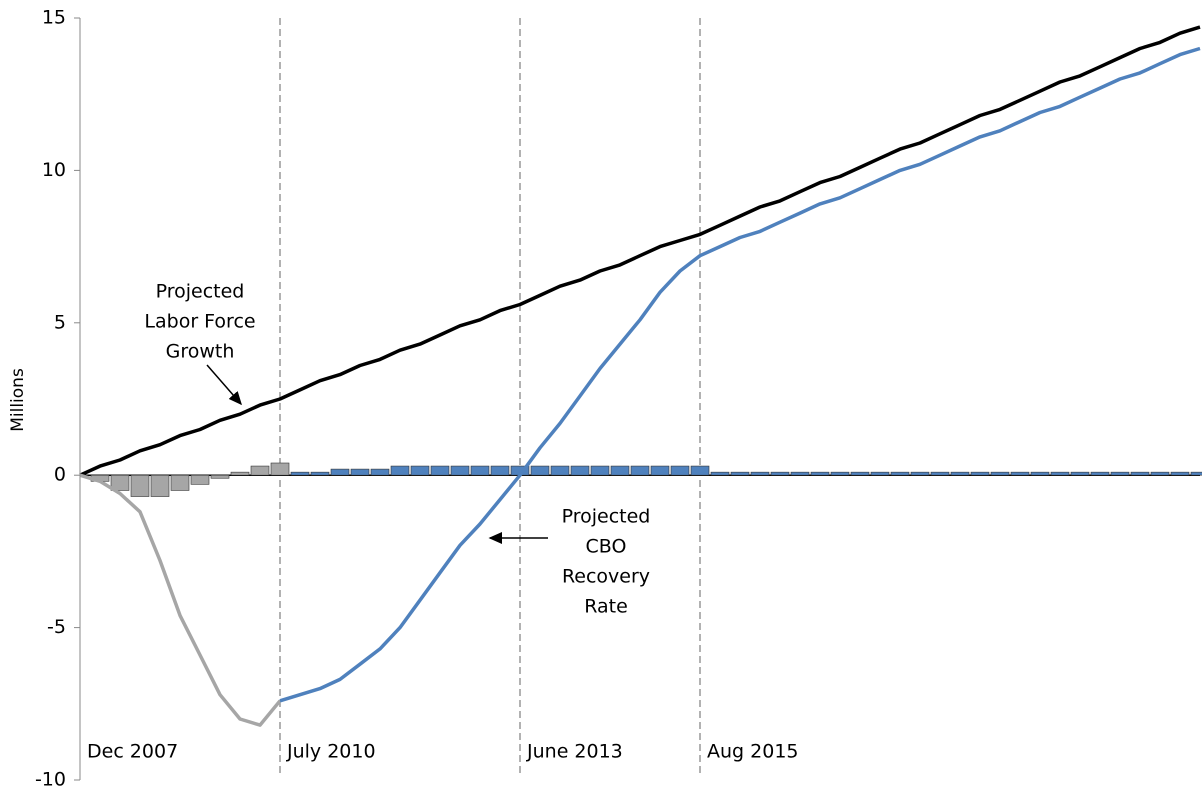  Describe the element at coordinates (54, 18) in the screenshot. I see `y-tick-label: 15` at that location.